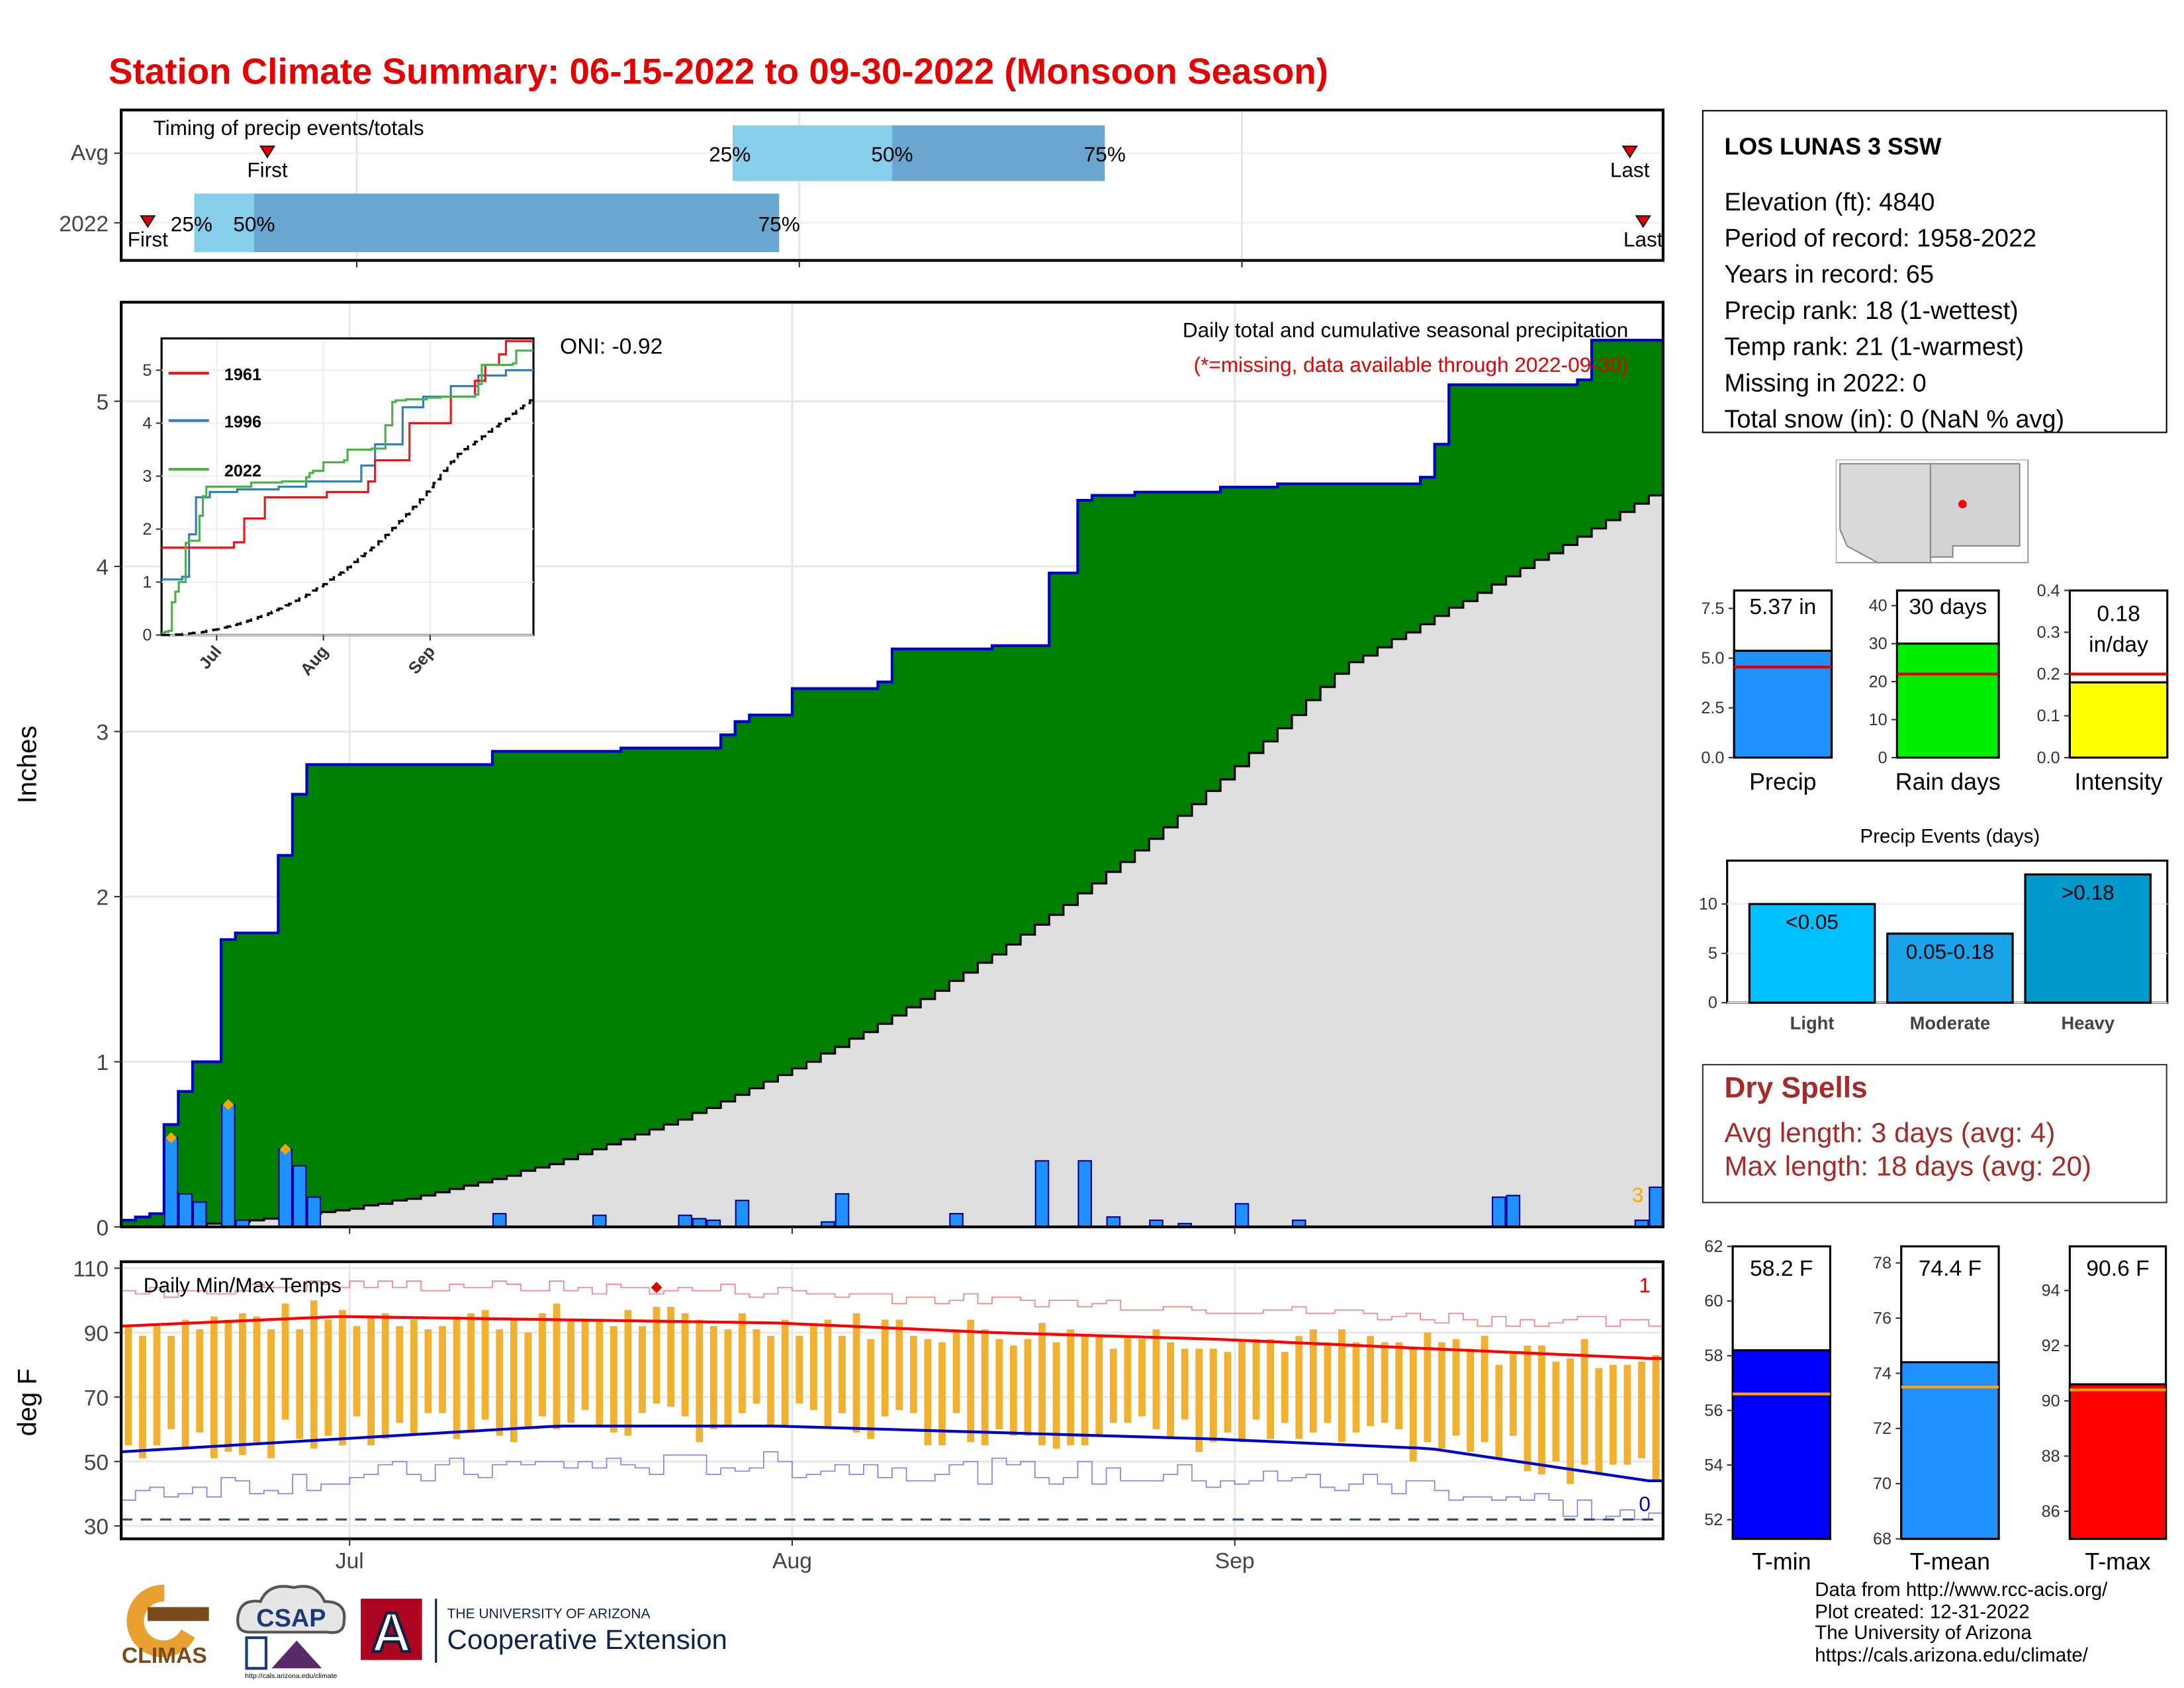  I want to click on minibar-1-value-text-0: 30 days, so click(1948, 607).